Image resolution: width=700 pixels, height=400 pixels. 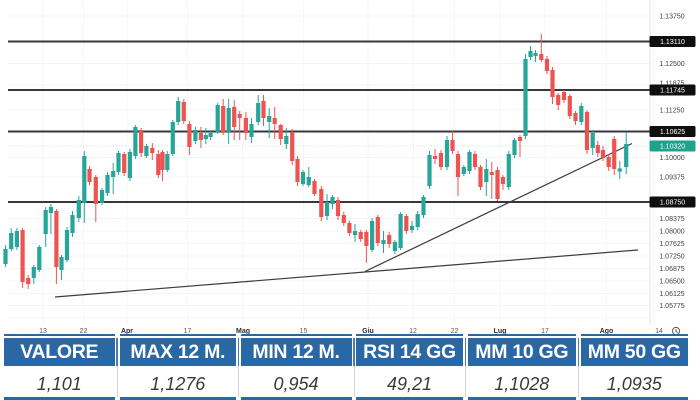 I want to click on svg-text: 1.08750, so click(x=672, y=203).